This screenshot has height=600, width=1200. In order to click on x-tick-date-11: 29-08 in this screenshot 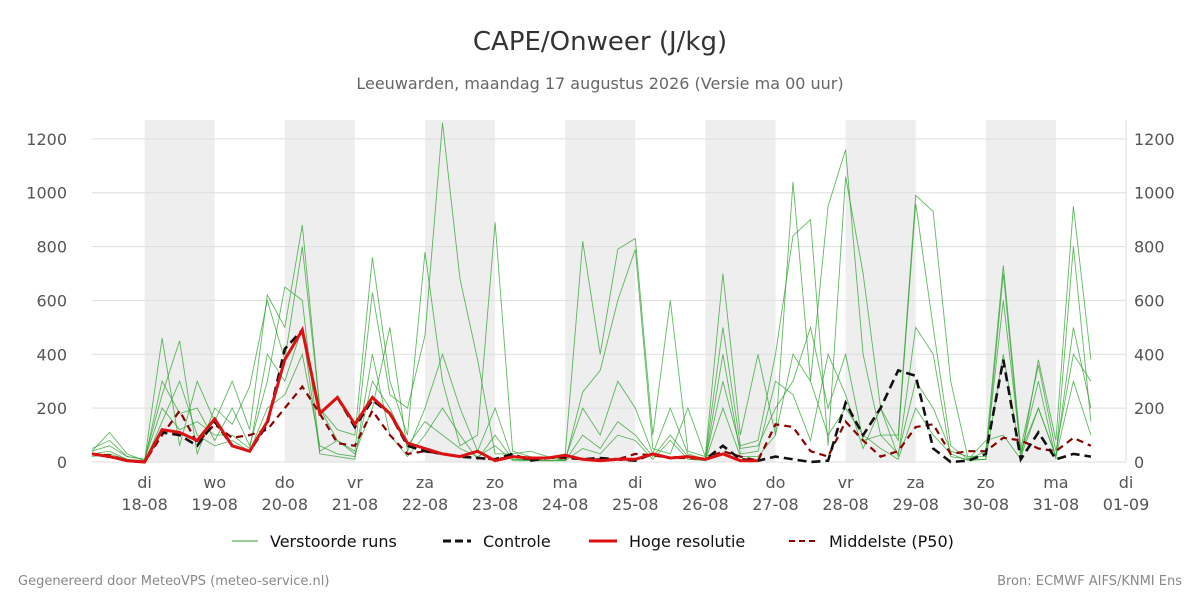, I will do `click(915, 504)`.